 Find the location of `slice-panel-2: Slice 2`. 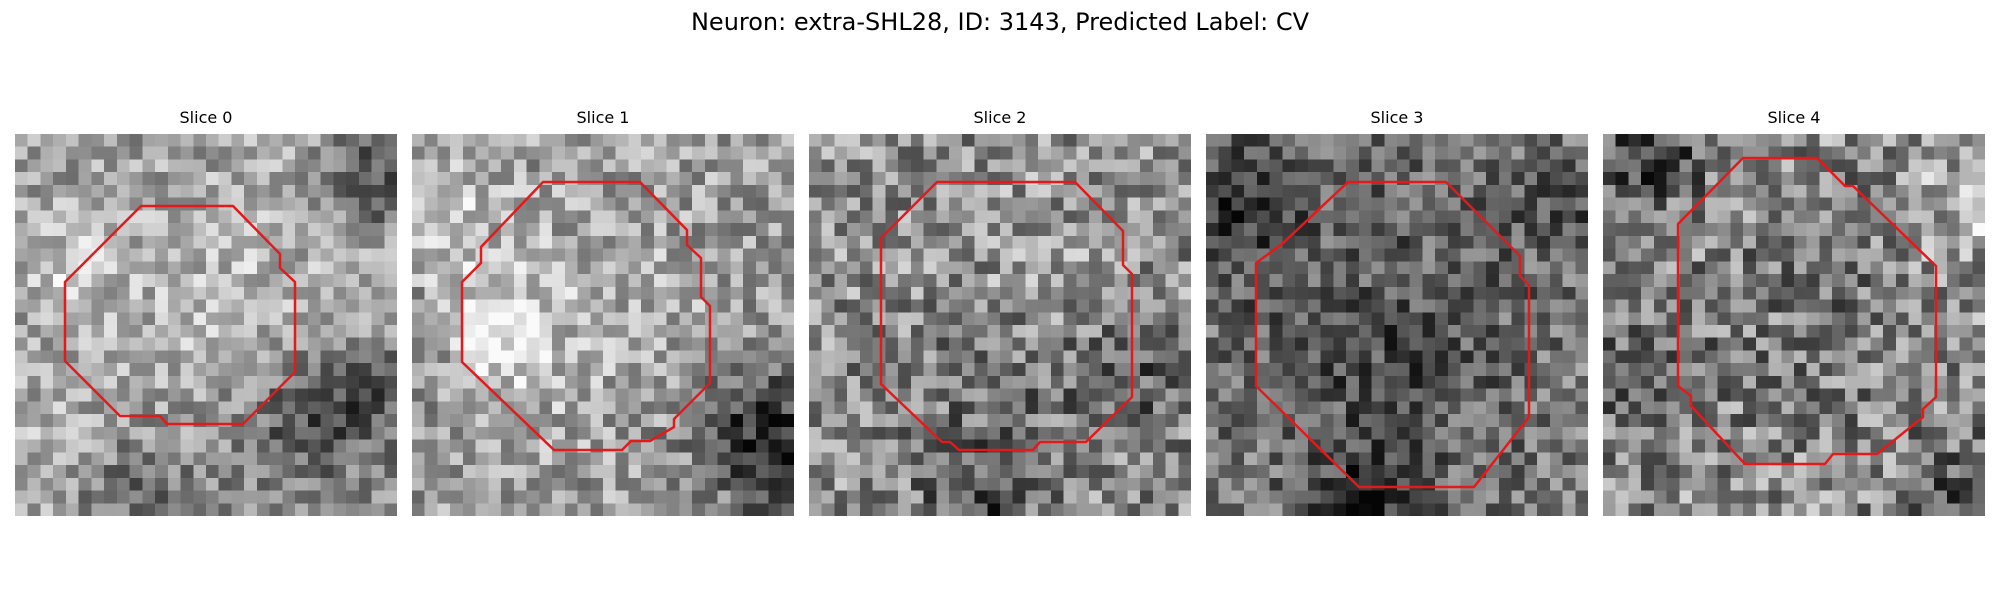

slice-panel-2: Slice 2 is located at coordinates (1000, 312).